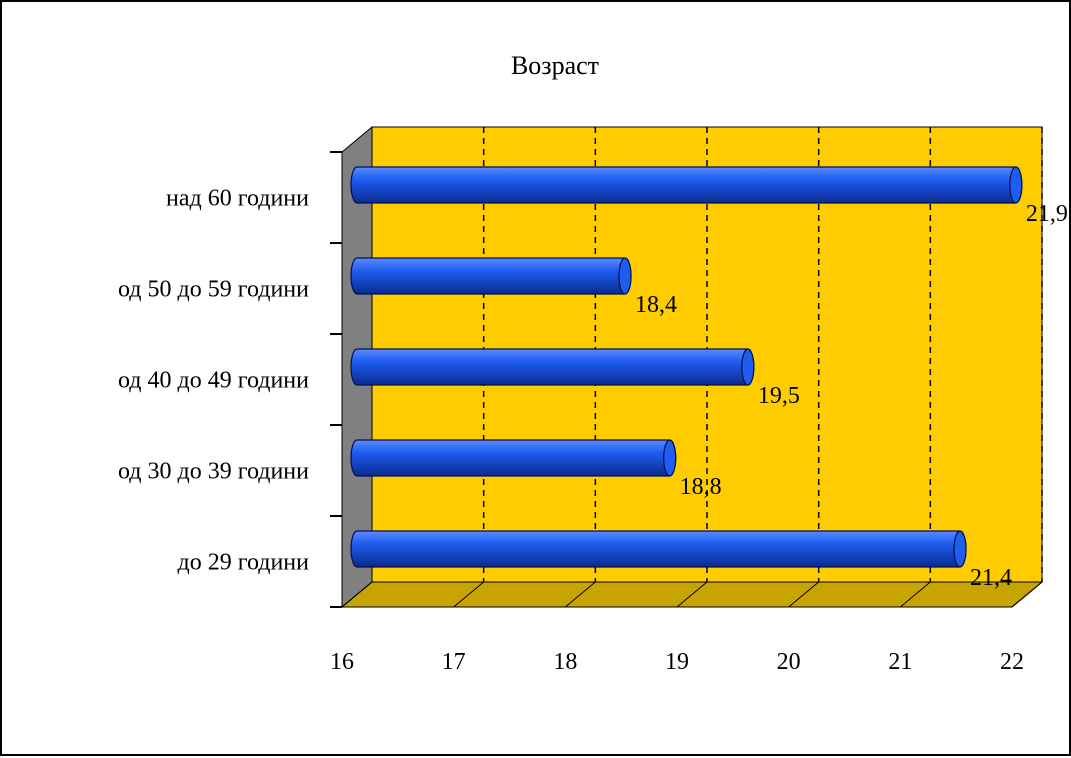 This screenshot has height=758, width=1071. What do you see at coordinates (213, 472) in the screenshot?
I see `category-label: од 30 до 39 години` at bounding box center [213, 472].